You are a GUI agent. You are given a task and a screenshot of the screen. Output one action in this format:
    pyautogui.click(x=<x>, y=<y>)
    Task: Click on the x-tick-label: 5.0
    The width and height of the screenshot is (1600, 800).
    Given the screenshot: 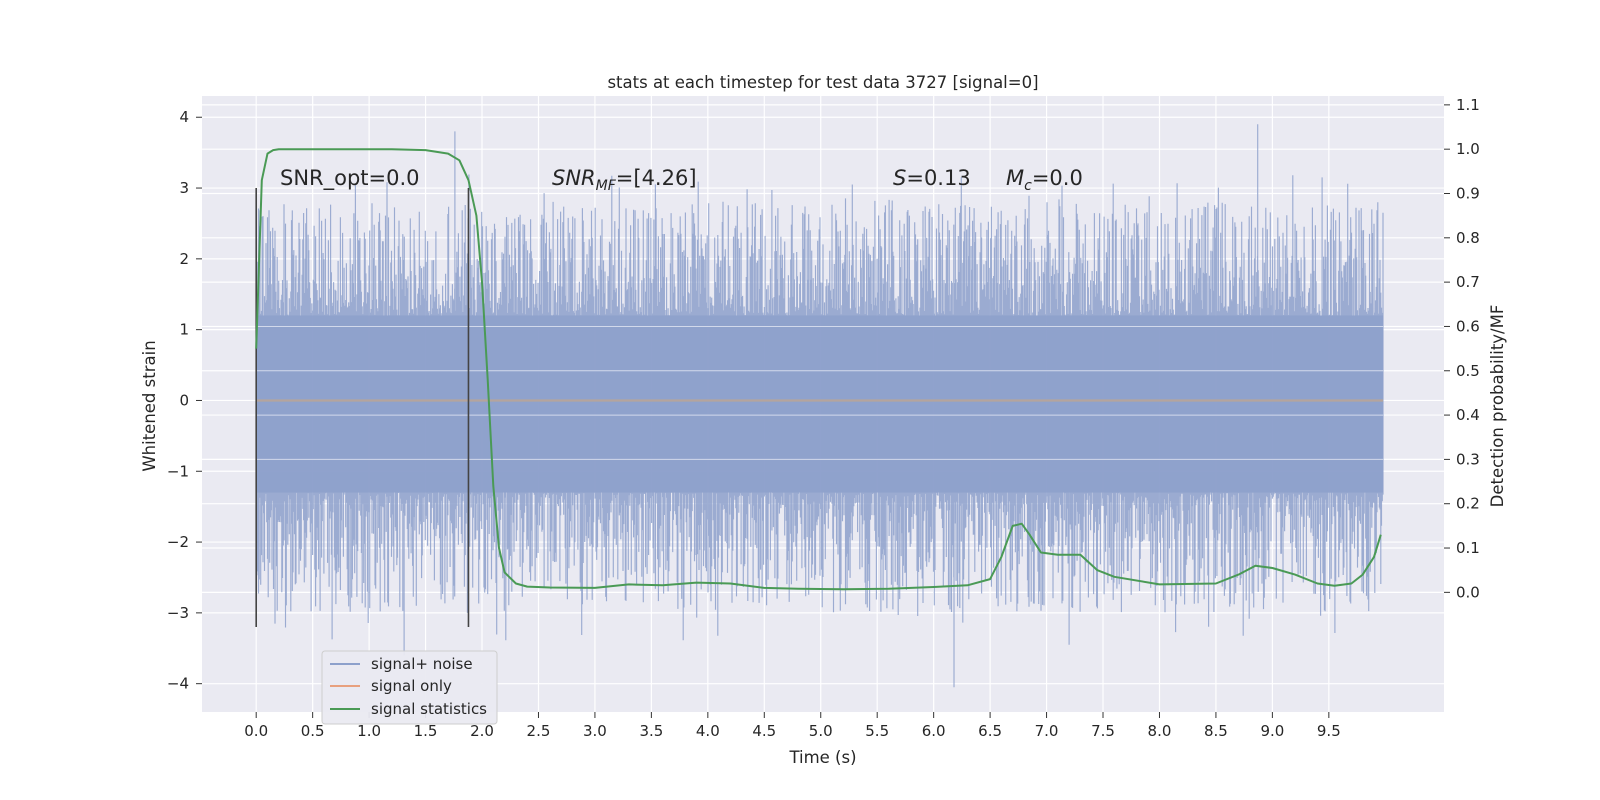 What is the action you would take?
    pyautogui.click(x=821, y=731)
    